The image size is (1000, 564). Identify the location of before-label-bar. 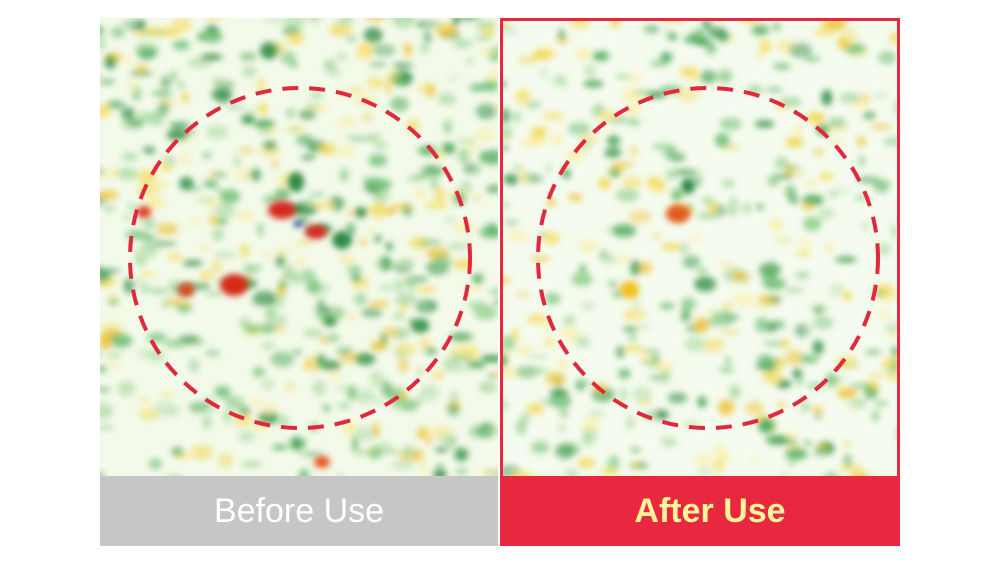
(299, 511).